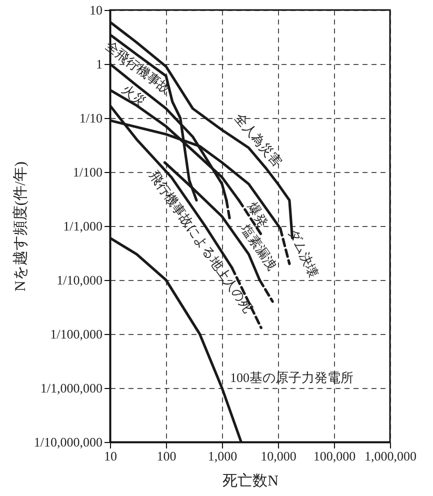  I want to click on y-tick-label: 1/100, so click(87, 172).